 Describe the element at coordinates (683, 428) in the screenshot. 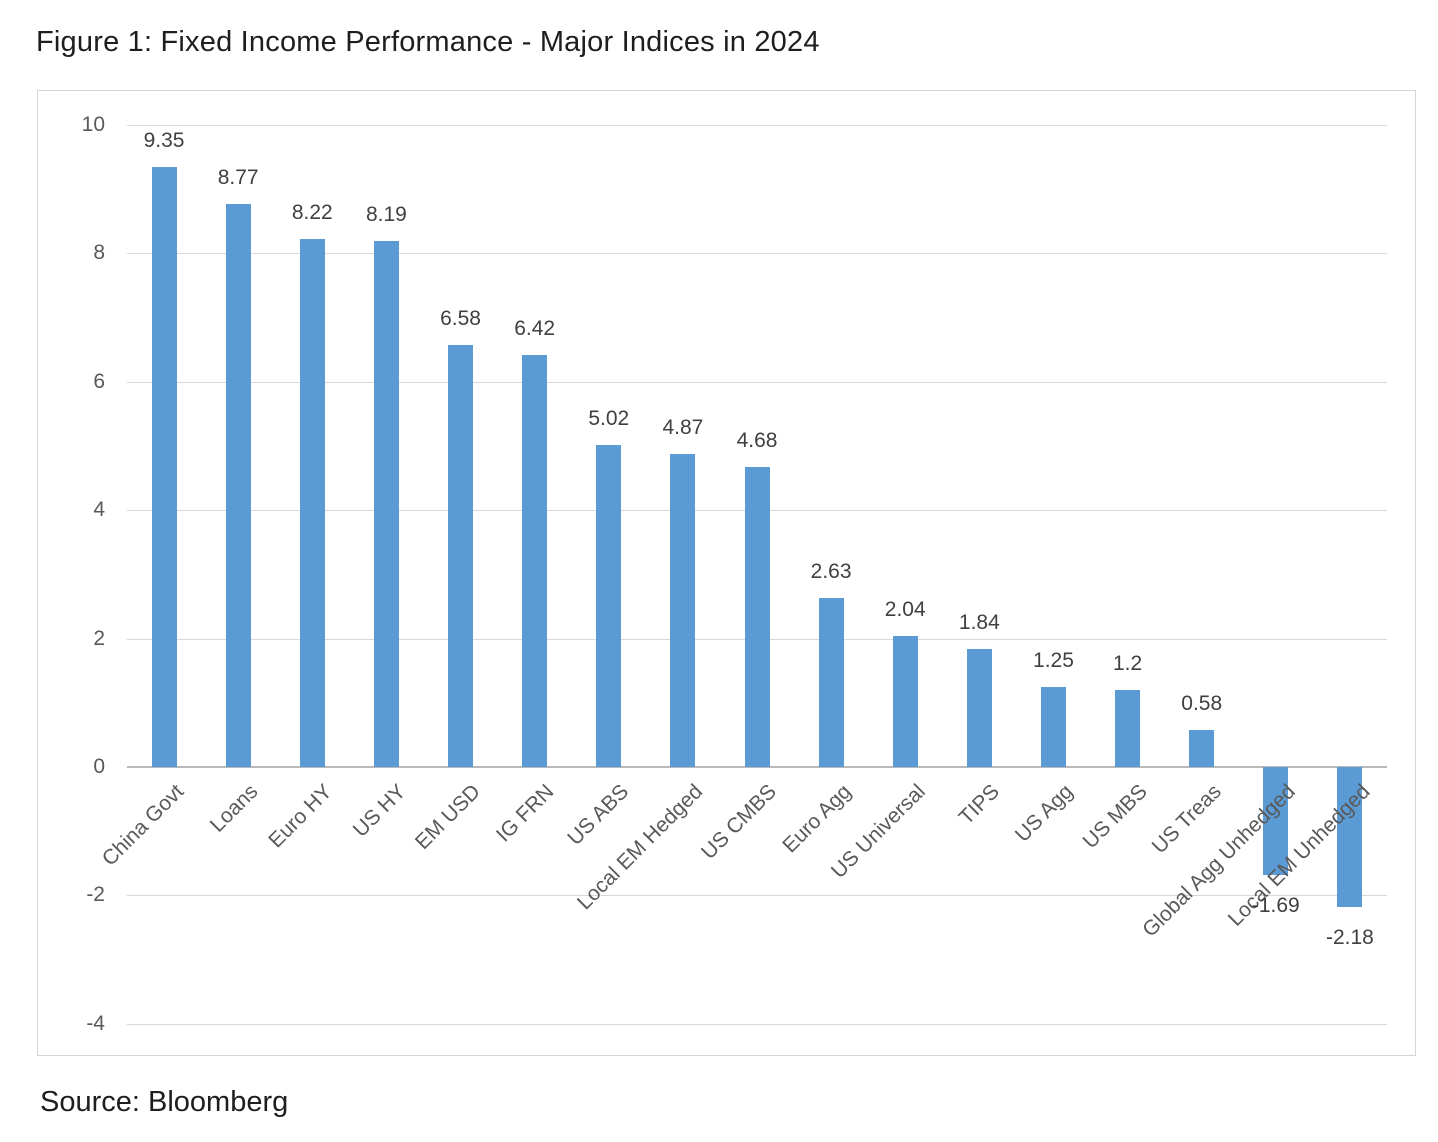

I see `value-label-local-em-hedged: 4.87` at that location.